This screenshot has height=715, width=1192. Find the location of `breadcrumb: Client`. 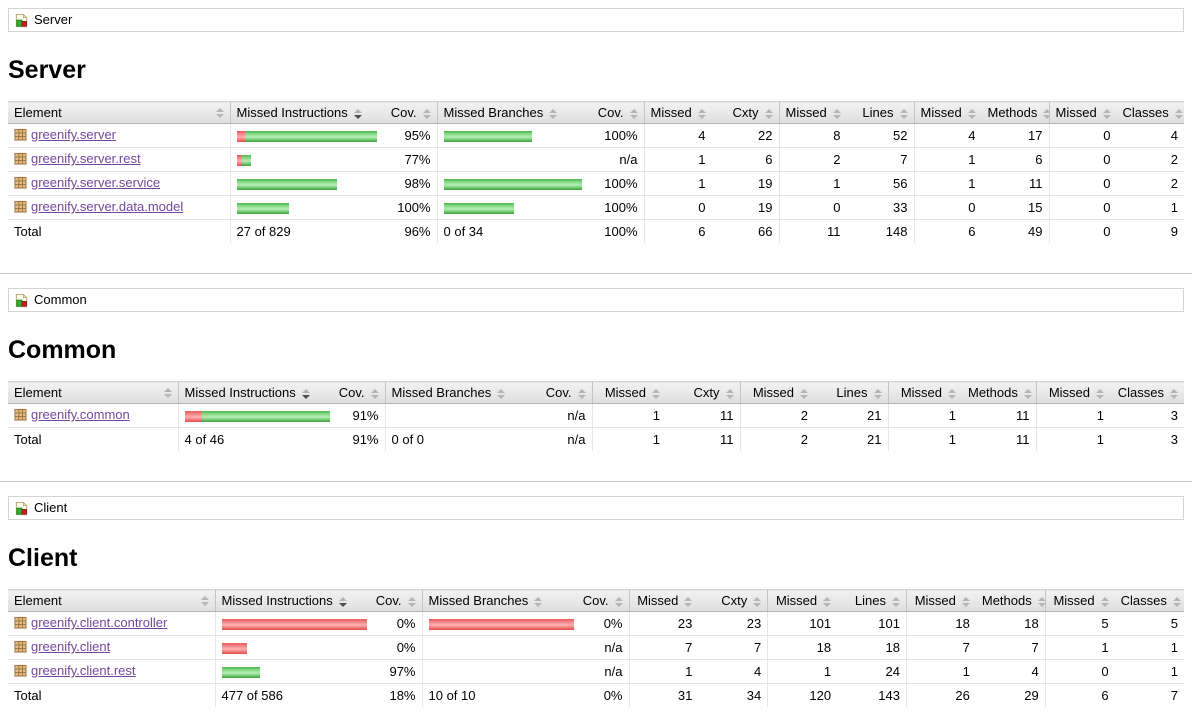

breadcrumb: Client is located at coordinates (596, 508).